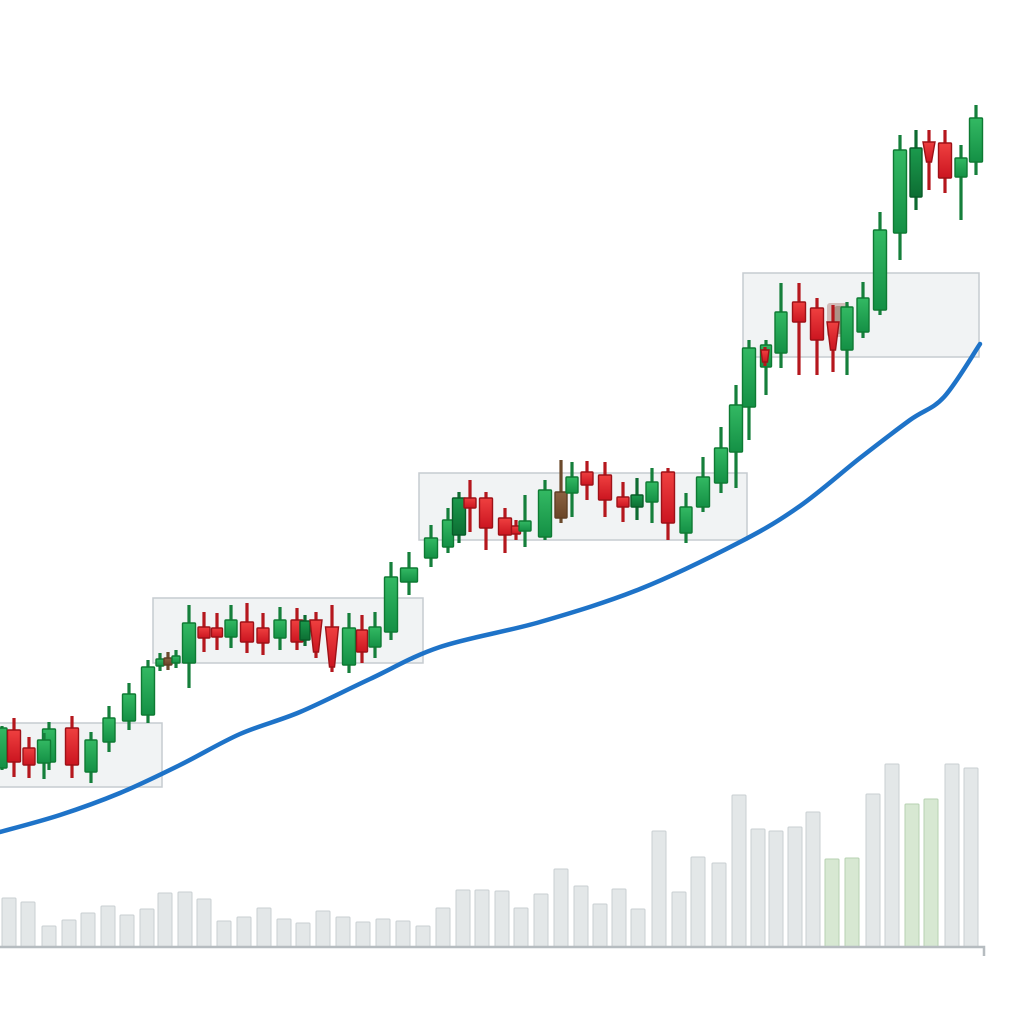  Describe the element at coordinates (852, 902) in the screenshot. I see `volume-bar-green` at that location.